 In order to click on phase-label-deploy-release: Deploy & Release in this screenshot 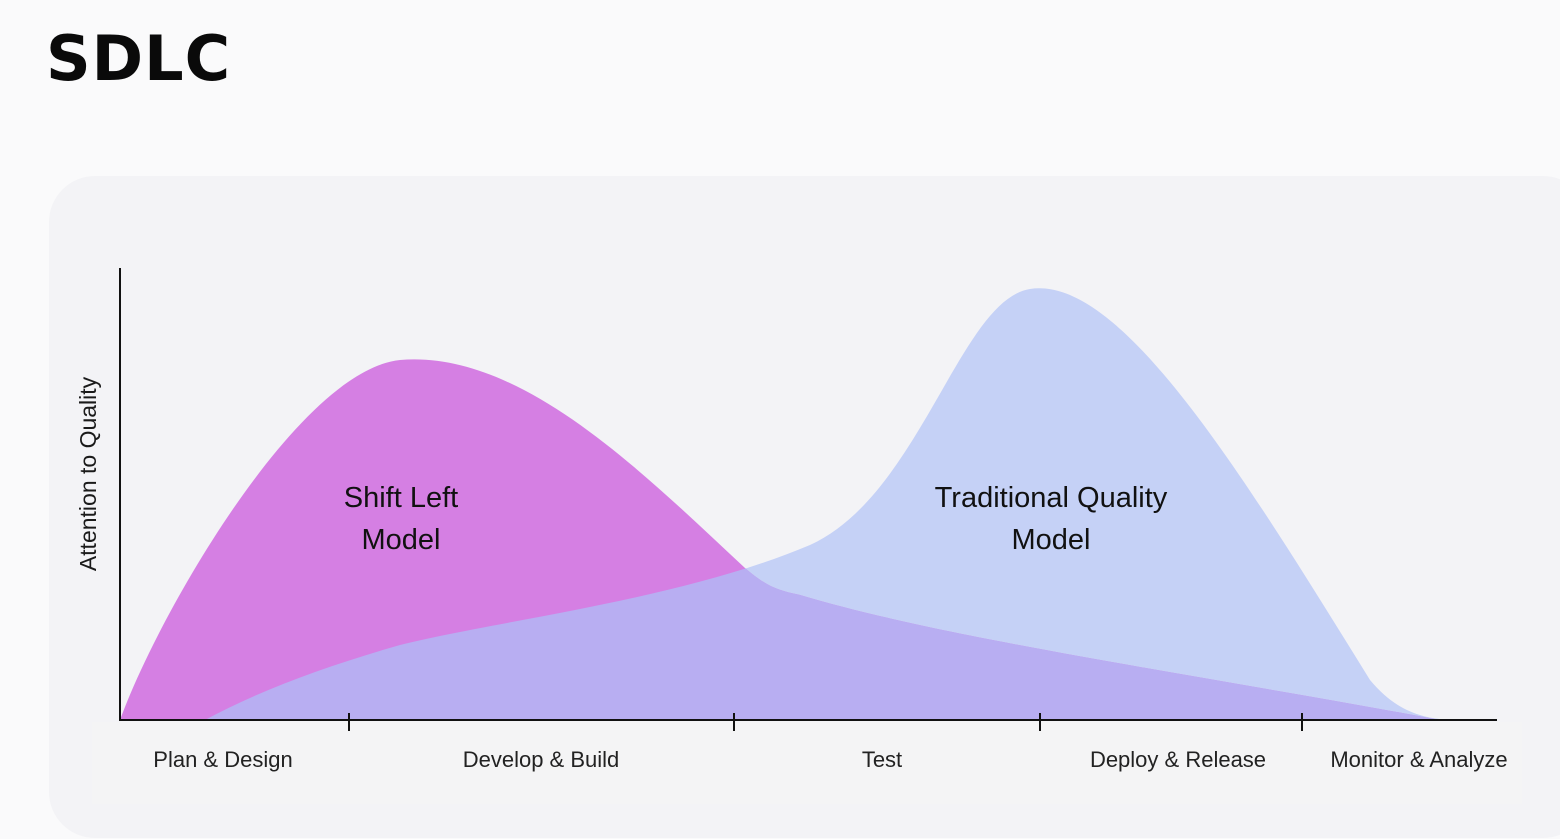, I will do `click(1178, 759)`.